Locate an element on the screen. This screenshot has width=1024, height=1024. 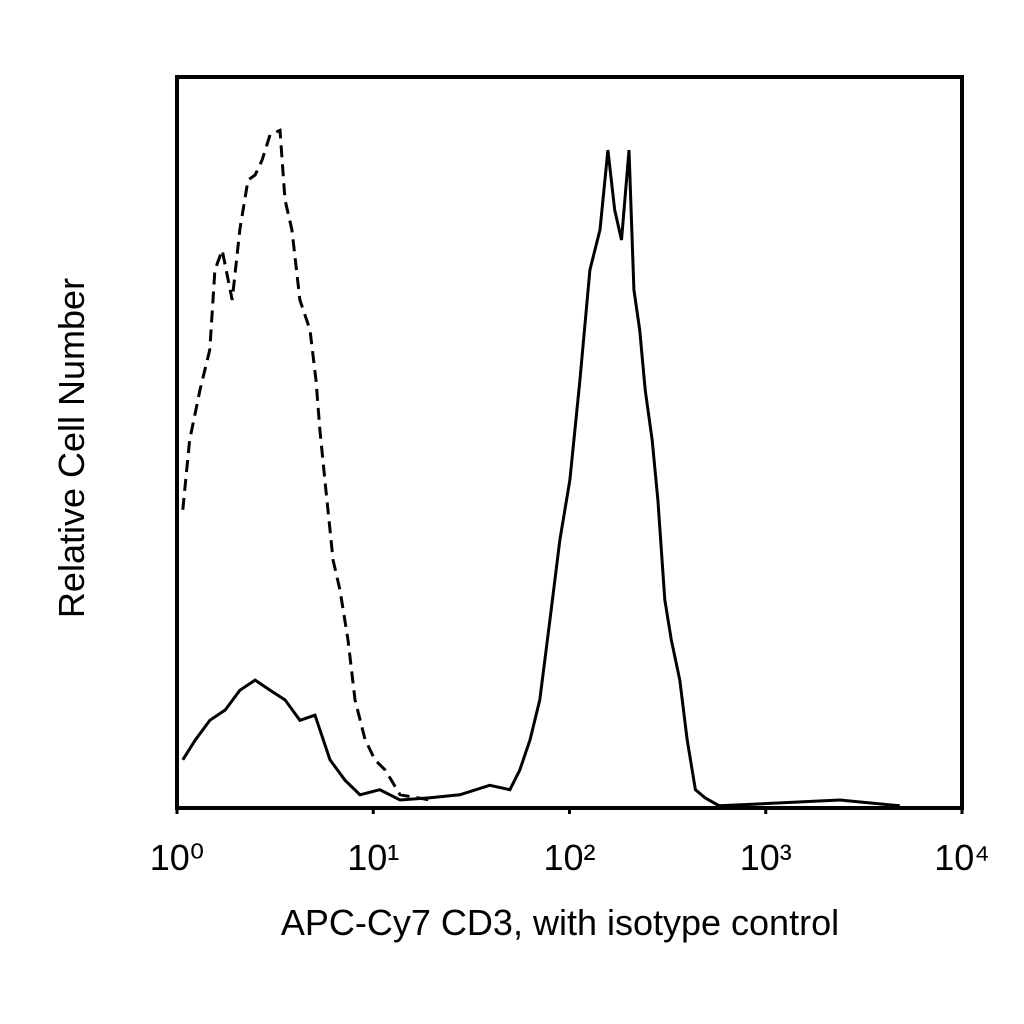
x-tick-label: 10² is located at coordinates (569, 857).